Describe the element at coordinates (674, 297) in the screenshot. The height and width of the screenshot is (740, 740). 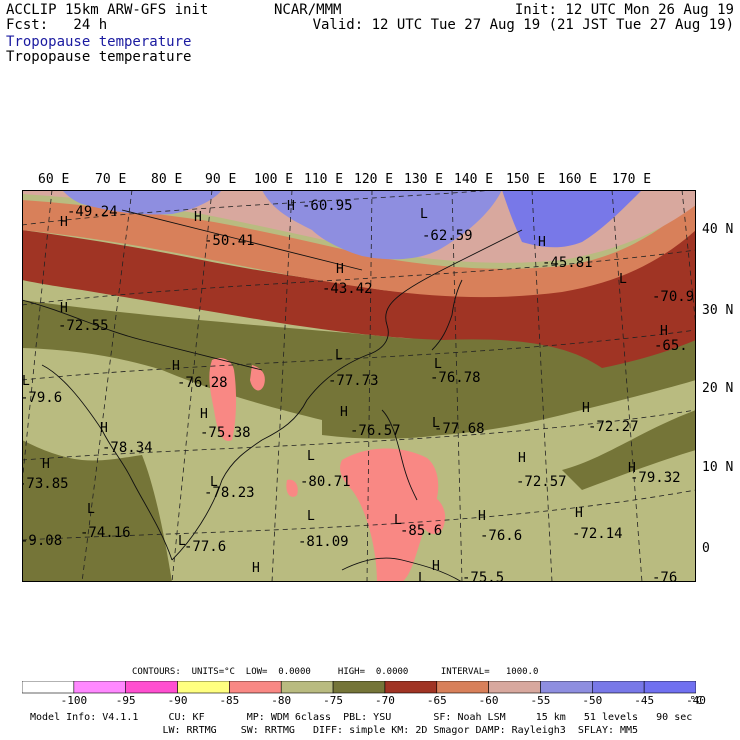
I see `contour-value-label: -70.93` at that location.